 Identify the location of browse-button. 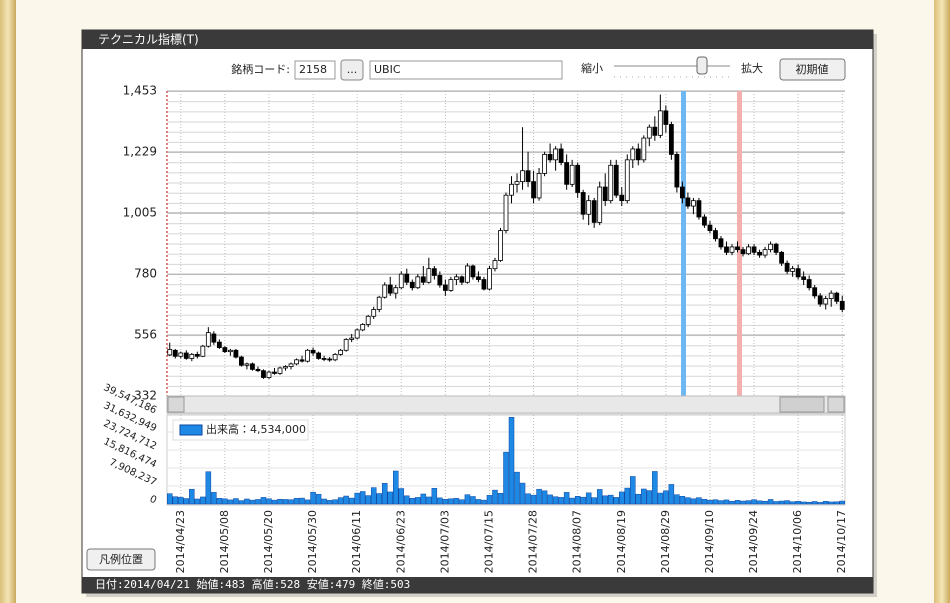
(352, 70).